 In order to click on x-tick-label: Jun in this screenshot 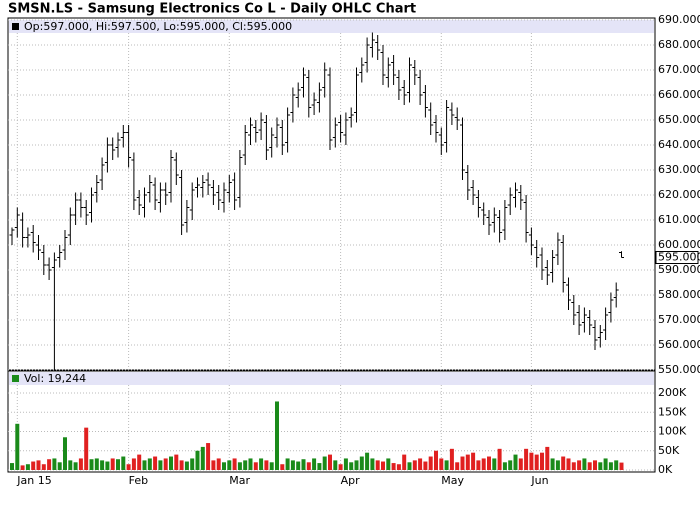, I will do `click(539, 480)`.